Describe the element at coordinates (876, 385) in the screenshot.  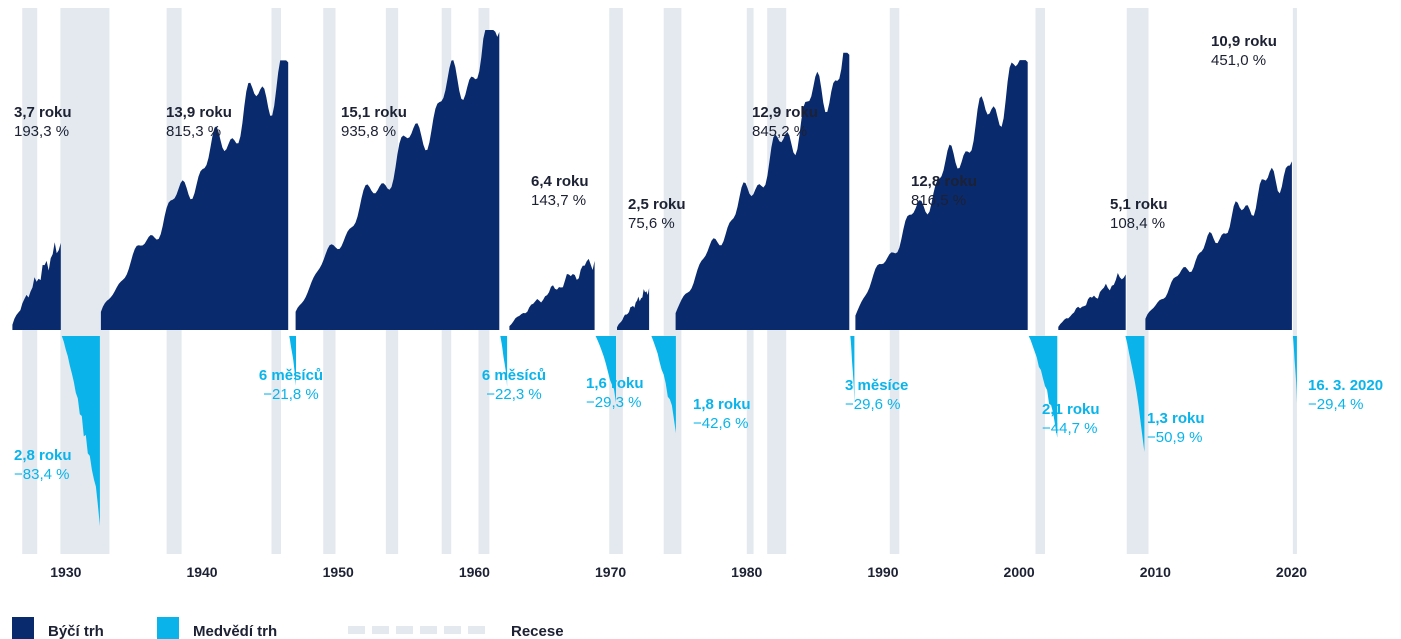
I see `bear-duration-label-6: 3 měsíce` at that location.